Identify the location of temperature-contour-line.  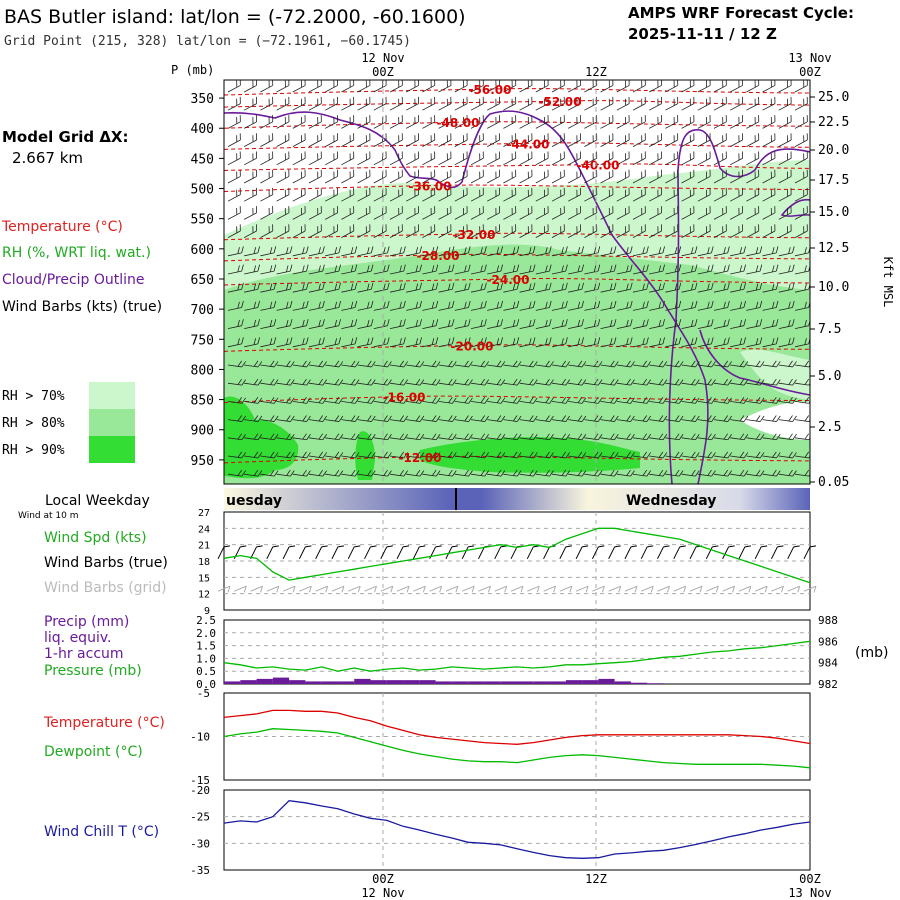
(517, 92).